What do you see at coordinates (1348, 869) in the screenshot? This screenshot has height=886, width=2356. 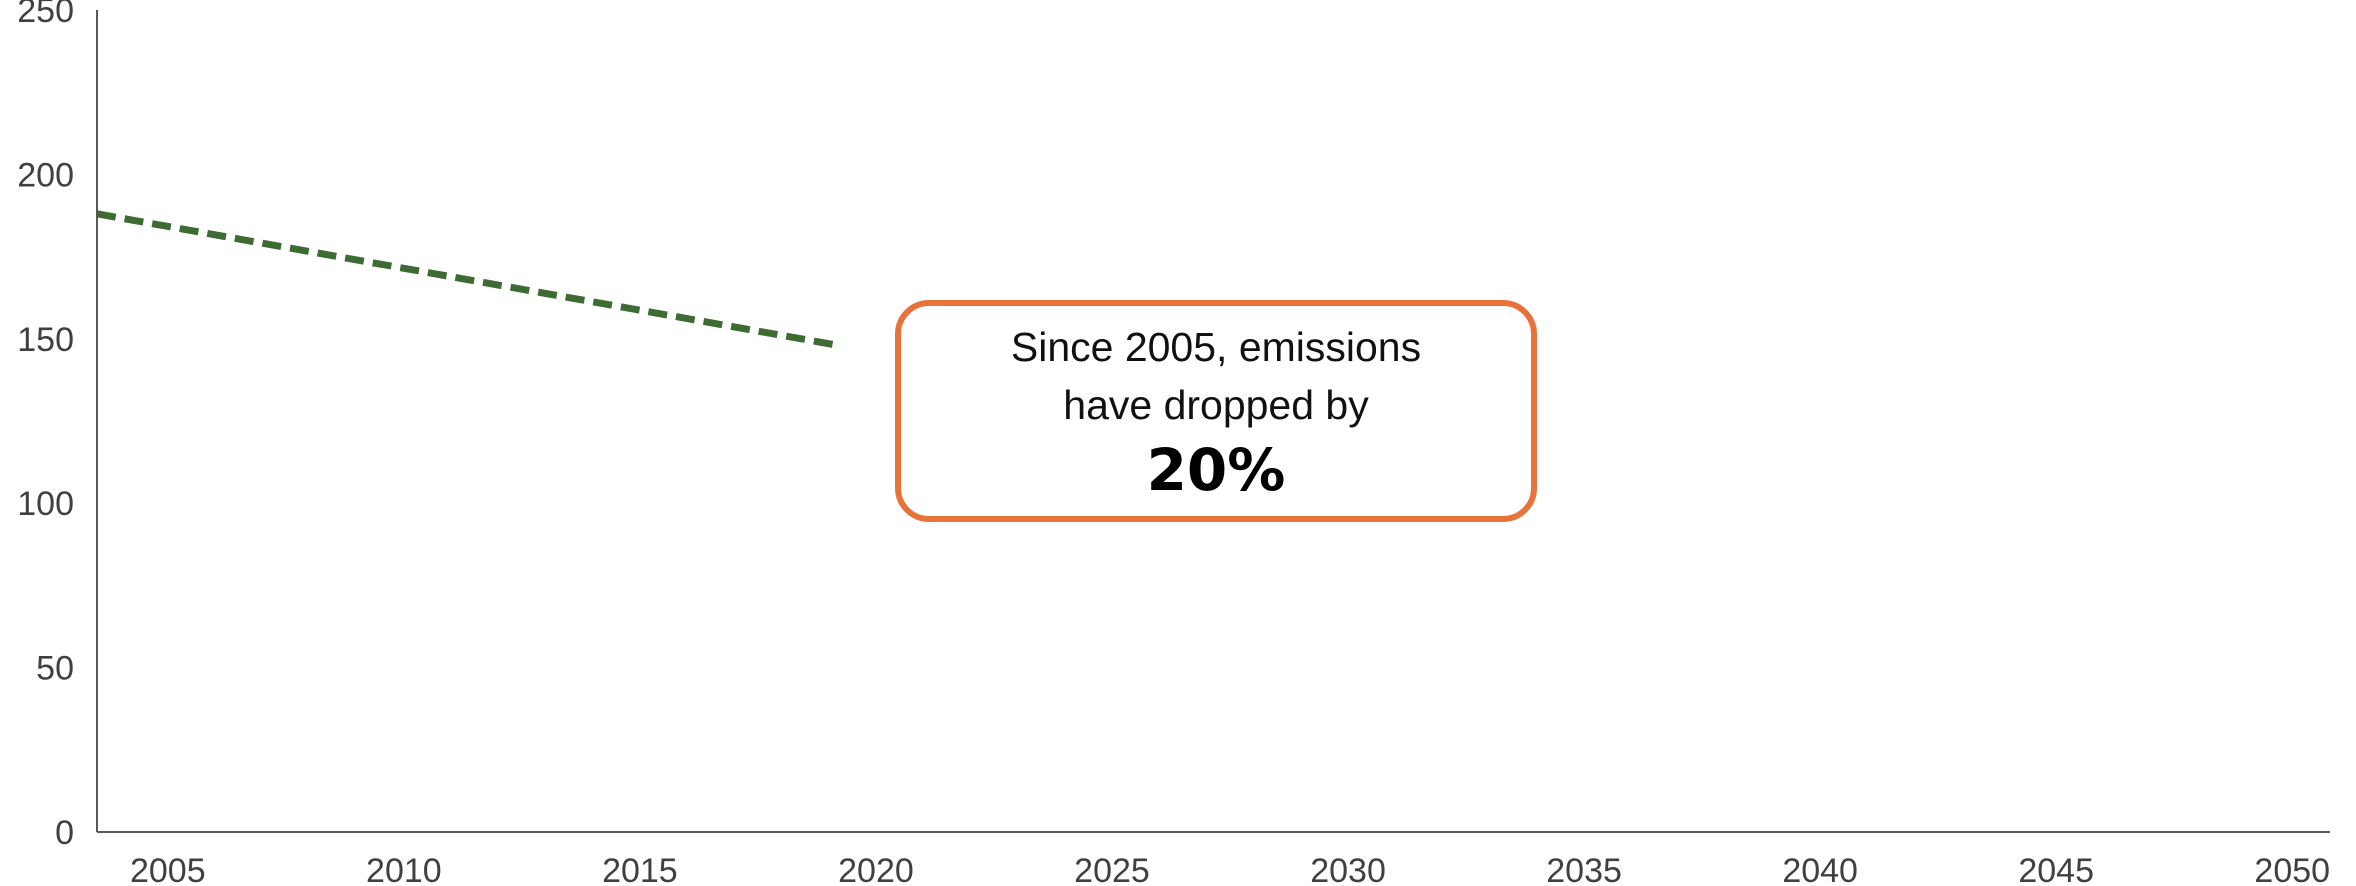 I see `x-tick-label: 2030` at bounding box center [1348, 869].